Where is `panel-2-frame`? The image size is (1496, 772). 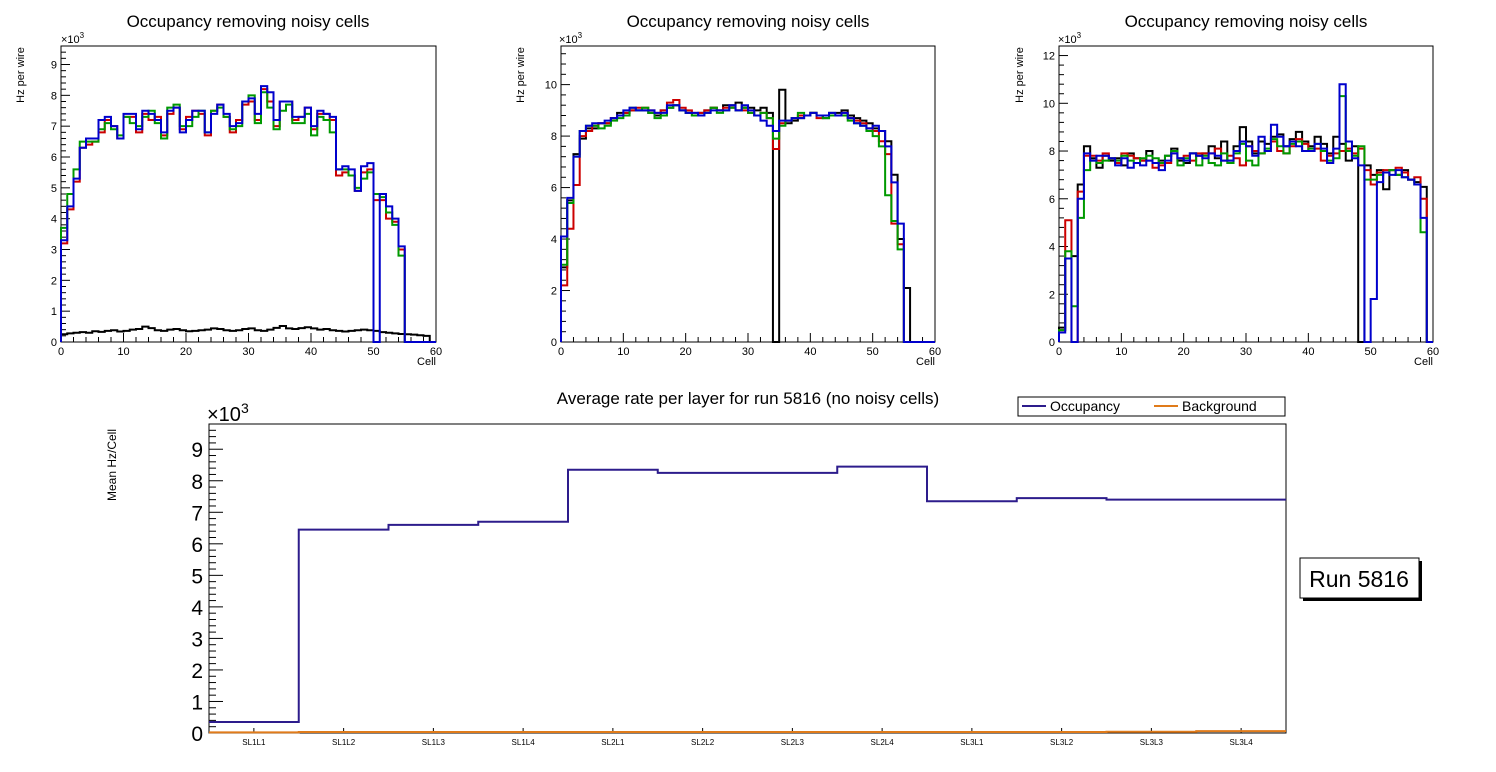
panel-2-frame is located at coordinates (748, 194).